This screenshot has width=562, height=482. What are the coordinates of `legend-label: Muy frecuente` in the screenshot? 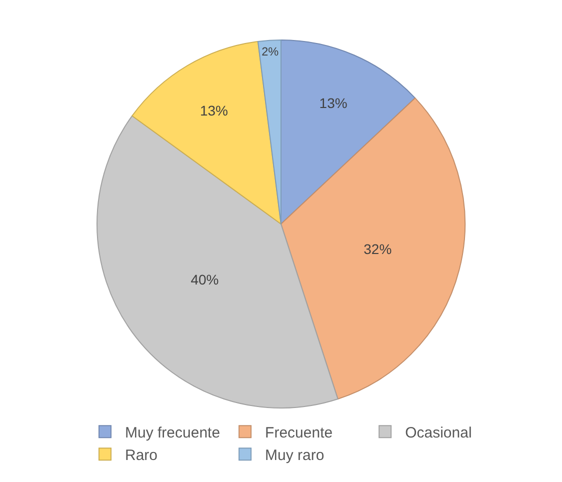 It's located at (172, 433).